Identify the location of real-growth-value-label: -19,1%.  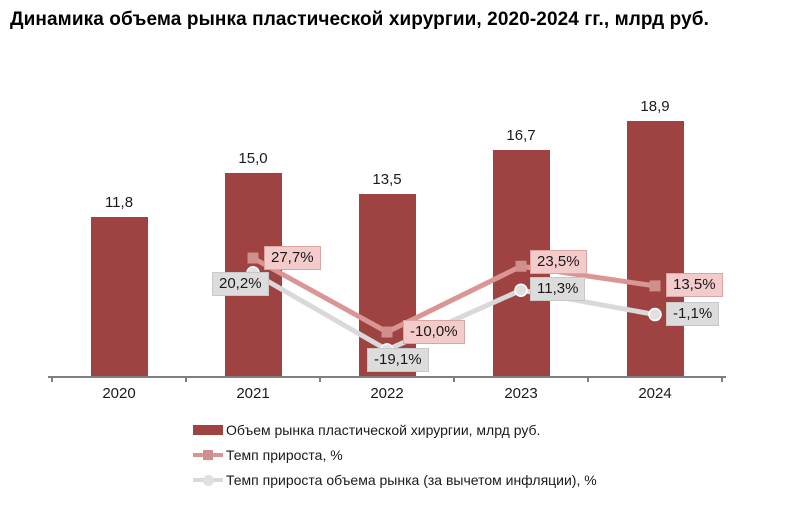
(398, 359).